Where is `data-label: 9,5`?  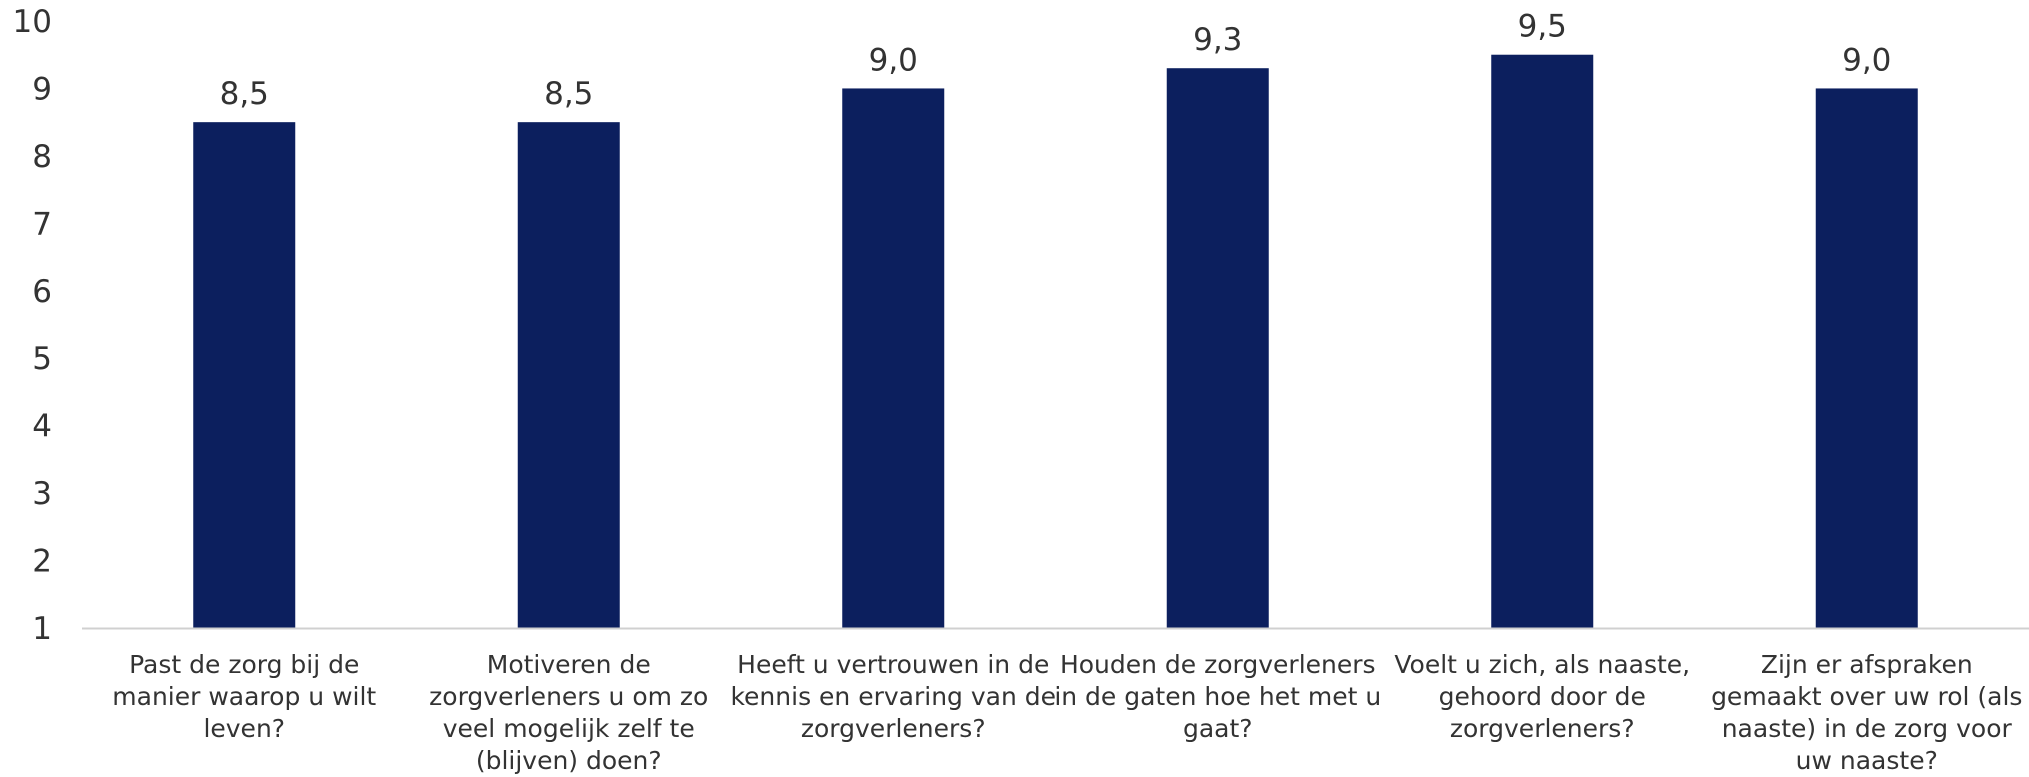 data-label: 9,5 is located at coordinates (1542, 27).